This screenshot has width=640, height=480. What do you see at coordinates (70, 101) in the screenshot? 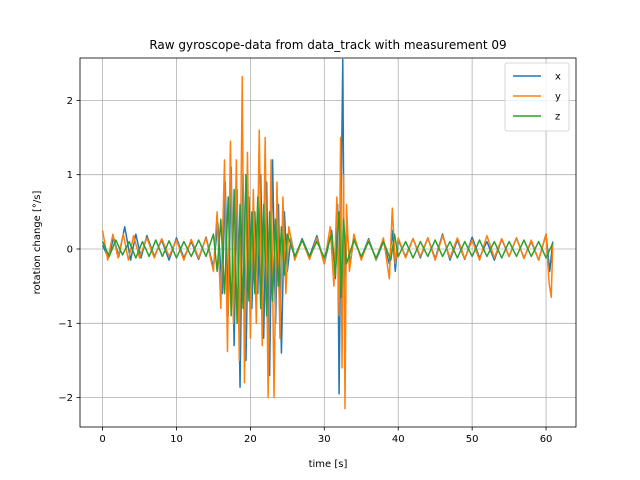
I see `y-tick-label: 2` at bounding box center [70, 101].